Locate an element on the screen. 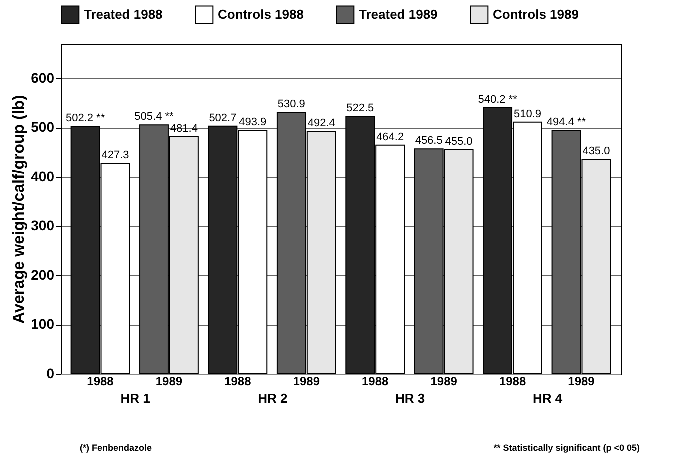  text: (*) Fenbendazole is located at coordinates (116, 448).